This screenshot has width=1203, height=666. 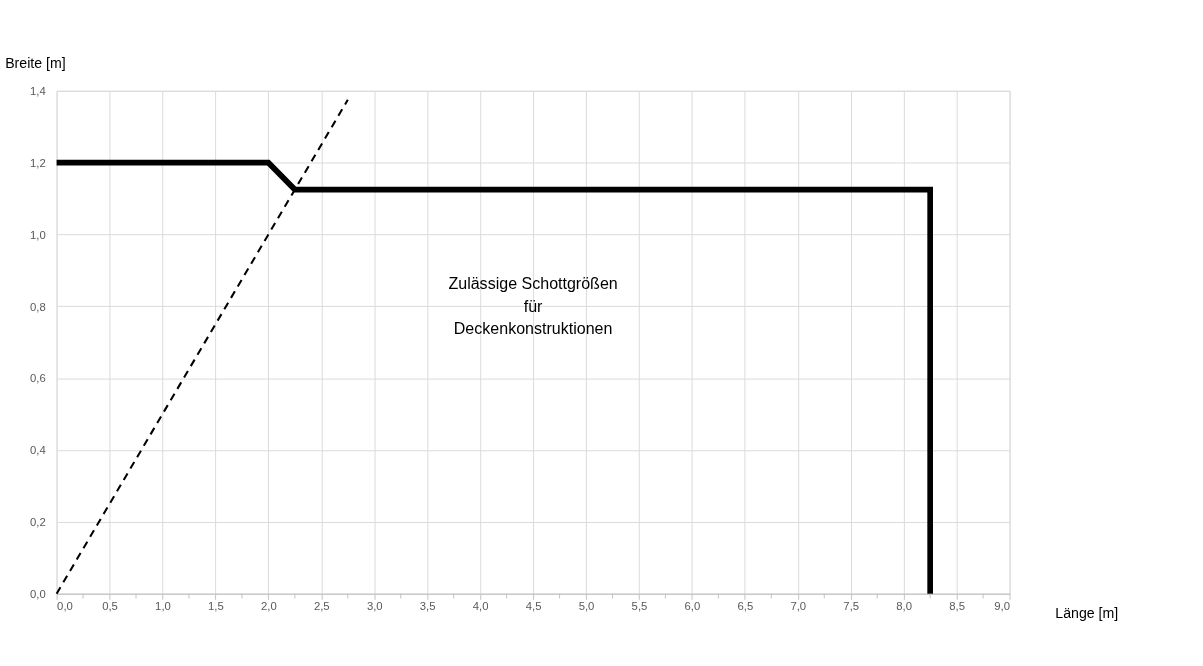 I want to click on x-axis-title: Länge [m], so click(x=1087, y=612).